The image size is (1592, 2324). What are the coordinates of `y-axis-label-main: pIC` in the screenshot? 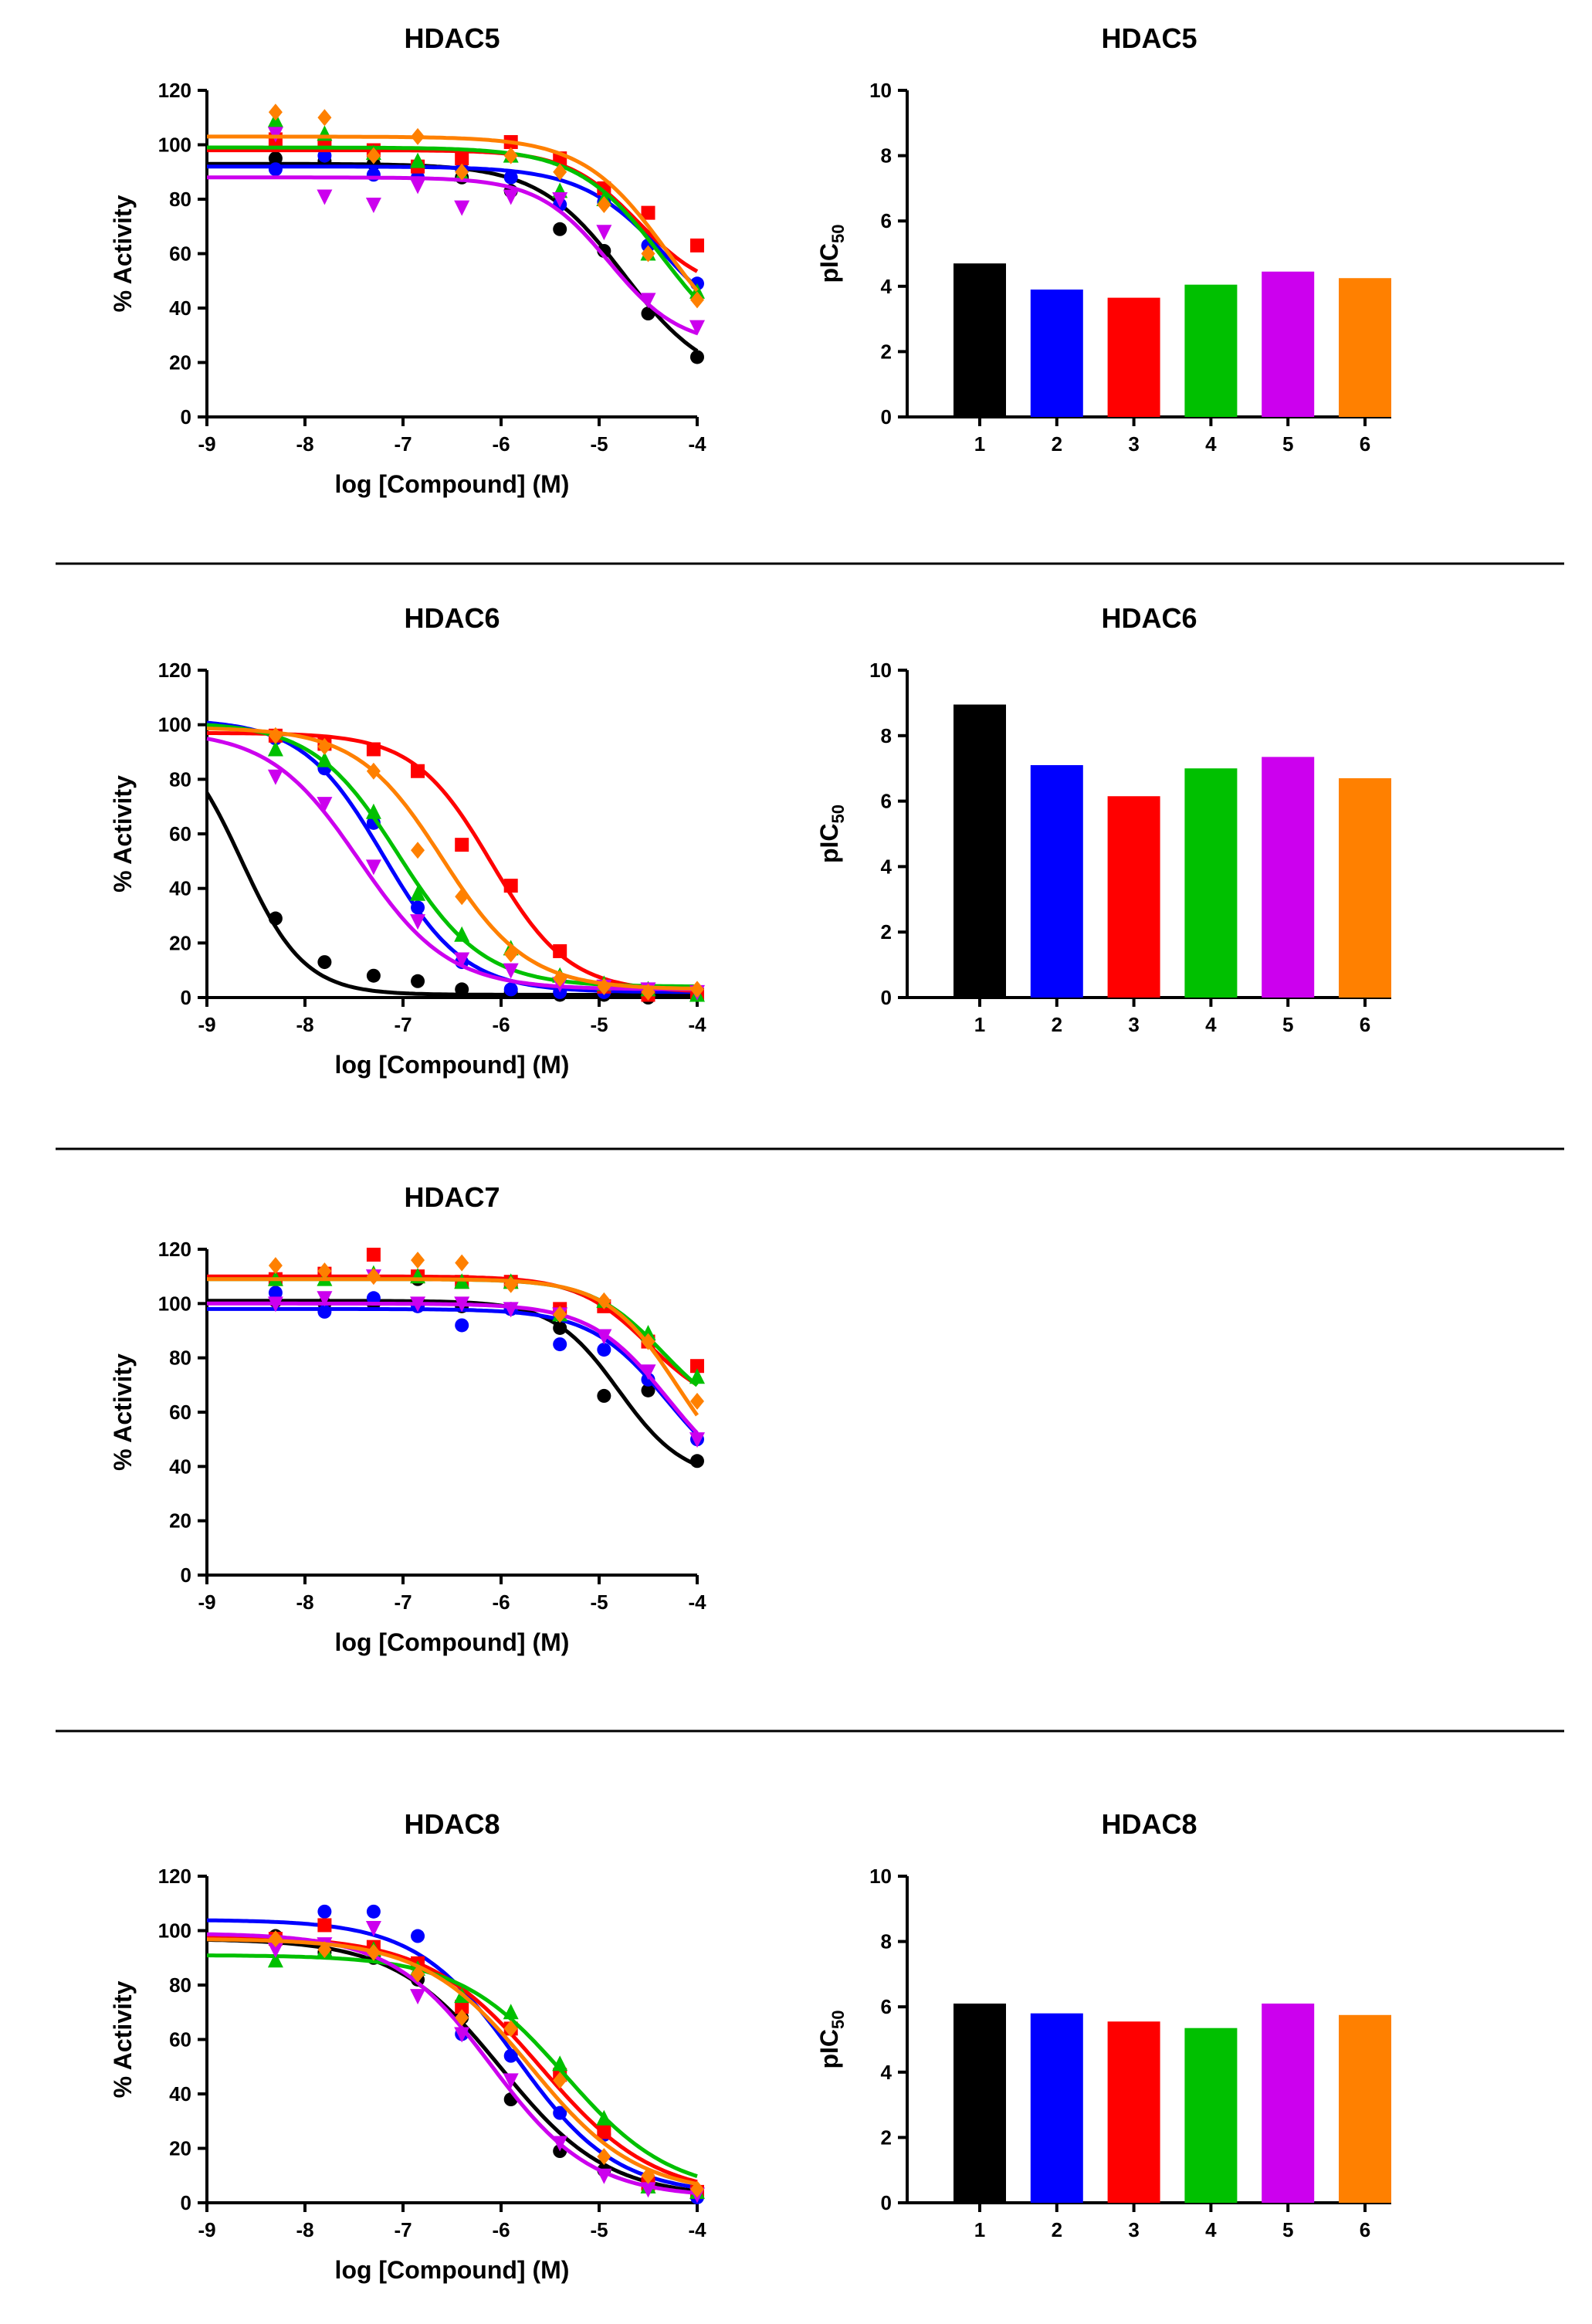 It's located at (829, 843).